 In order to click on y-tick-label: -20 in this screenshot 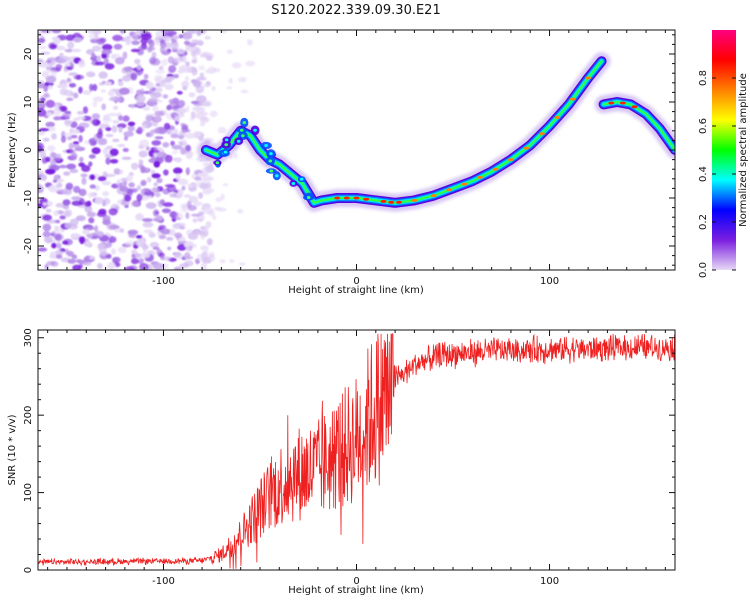, I will do `click(28, 246)`.